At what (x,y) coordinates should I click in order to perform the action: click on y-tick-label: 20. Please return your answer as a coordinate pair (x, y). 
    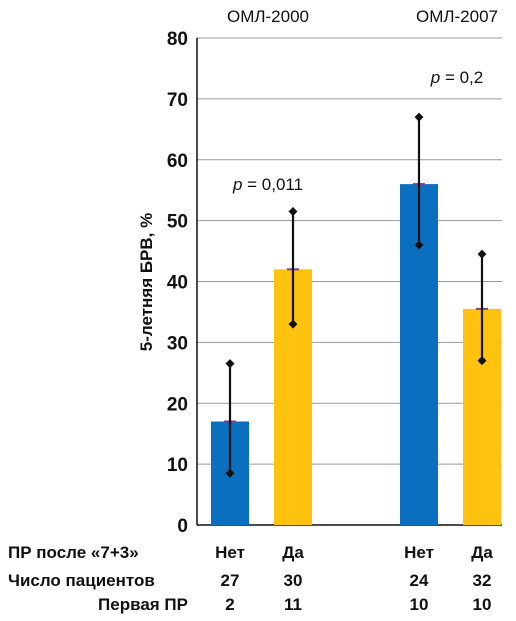
    Looking at the image, I should click on (177, 404).